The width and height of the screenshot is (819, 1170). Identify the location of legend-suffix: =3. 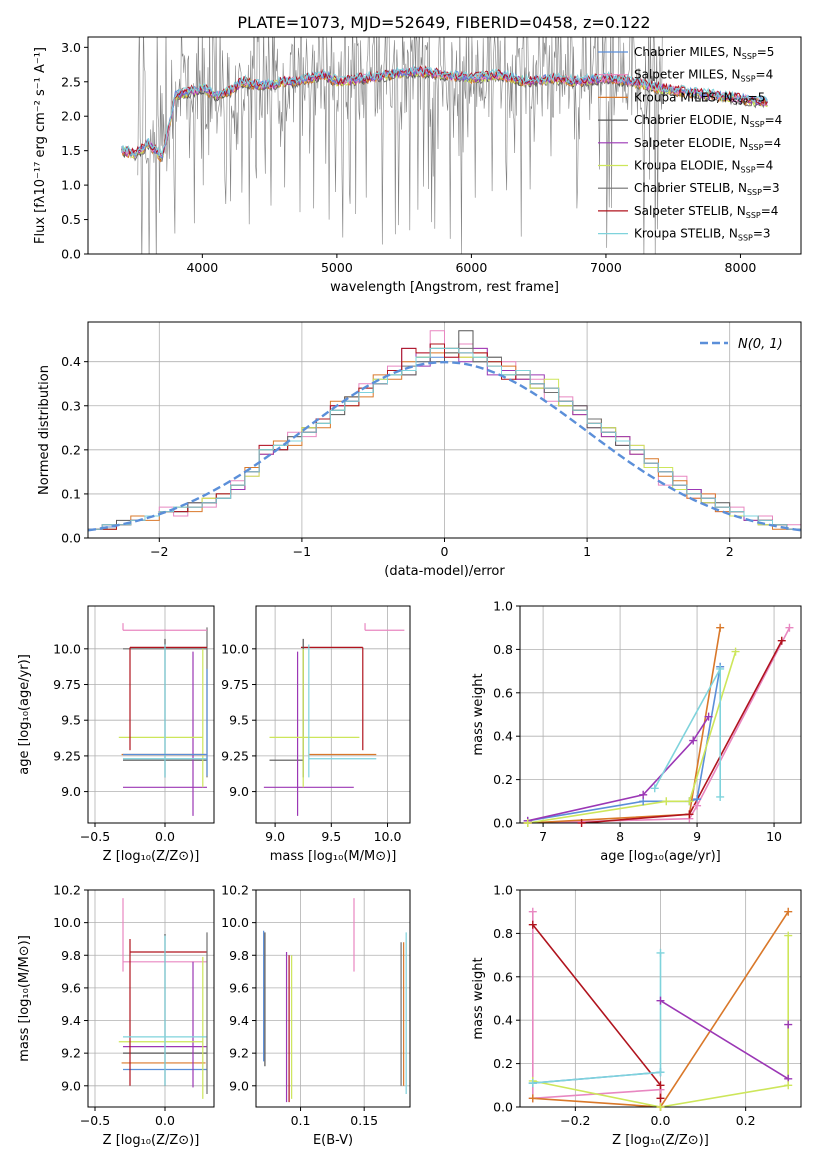
(771, 188).